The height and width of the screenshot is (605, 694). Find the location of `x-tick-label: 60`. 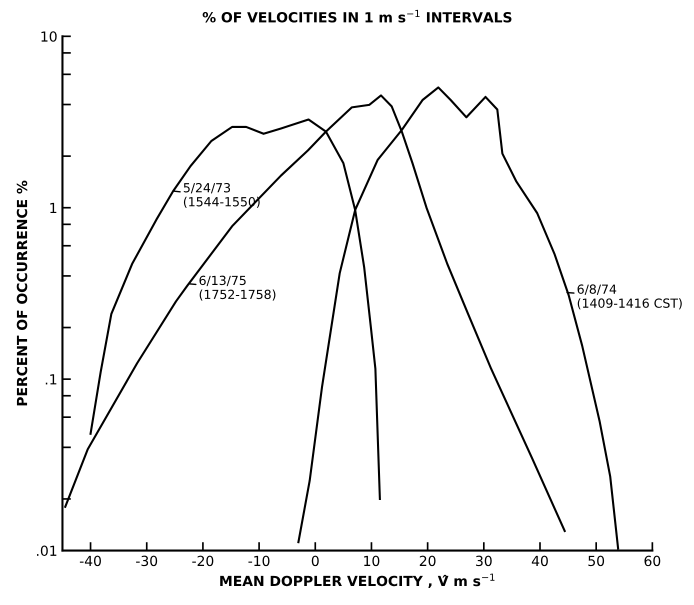

x-tick-label: 60 is located at coordinates (652, 561).